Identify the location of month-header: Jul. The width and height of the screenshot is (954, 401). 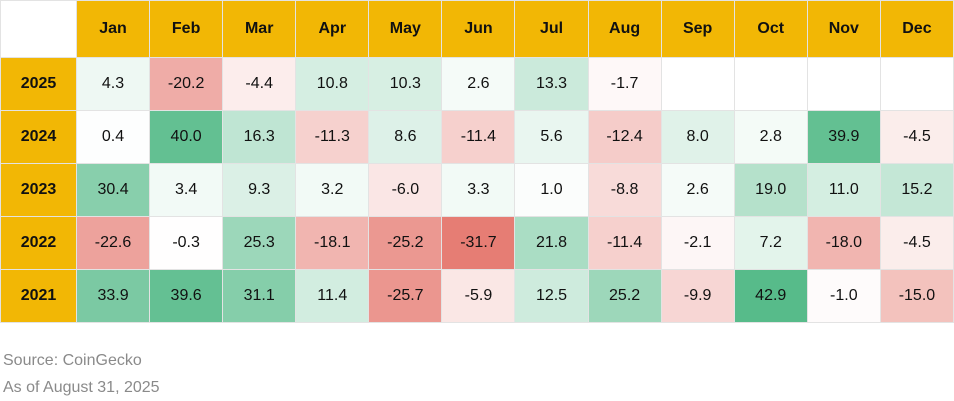
(551, 29).